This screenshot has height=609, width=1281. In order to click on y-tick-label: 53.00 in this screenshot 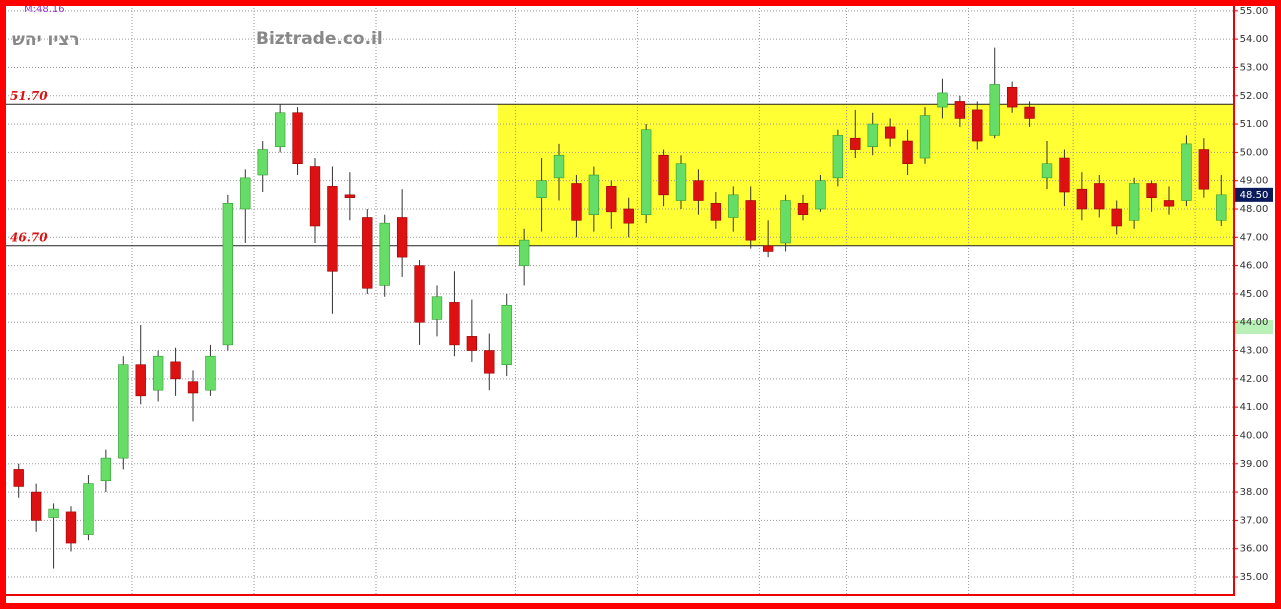, I will do `click(1254, 67)`.